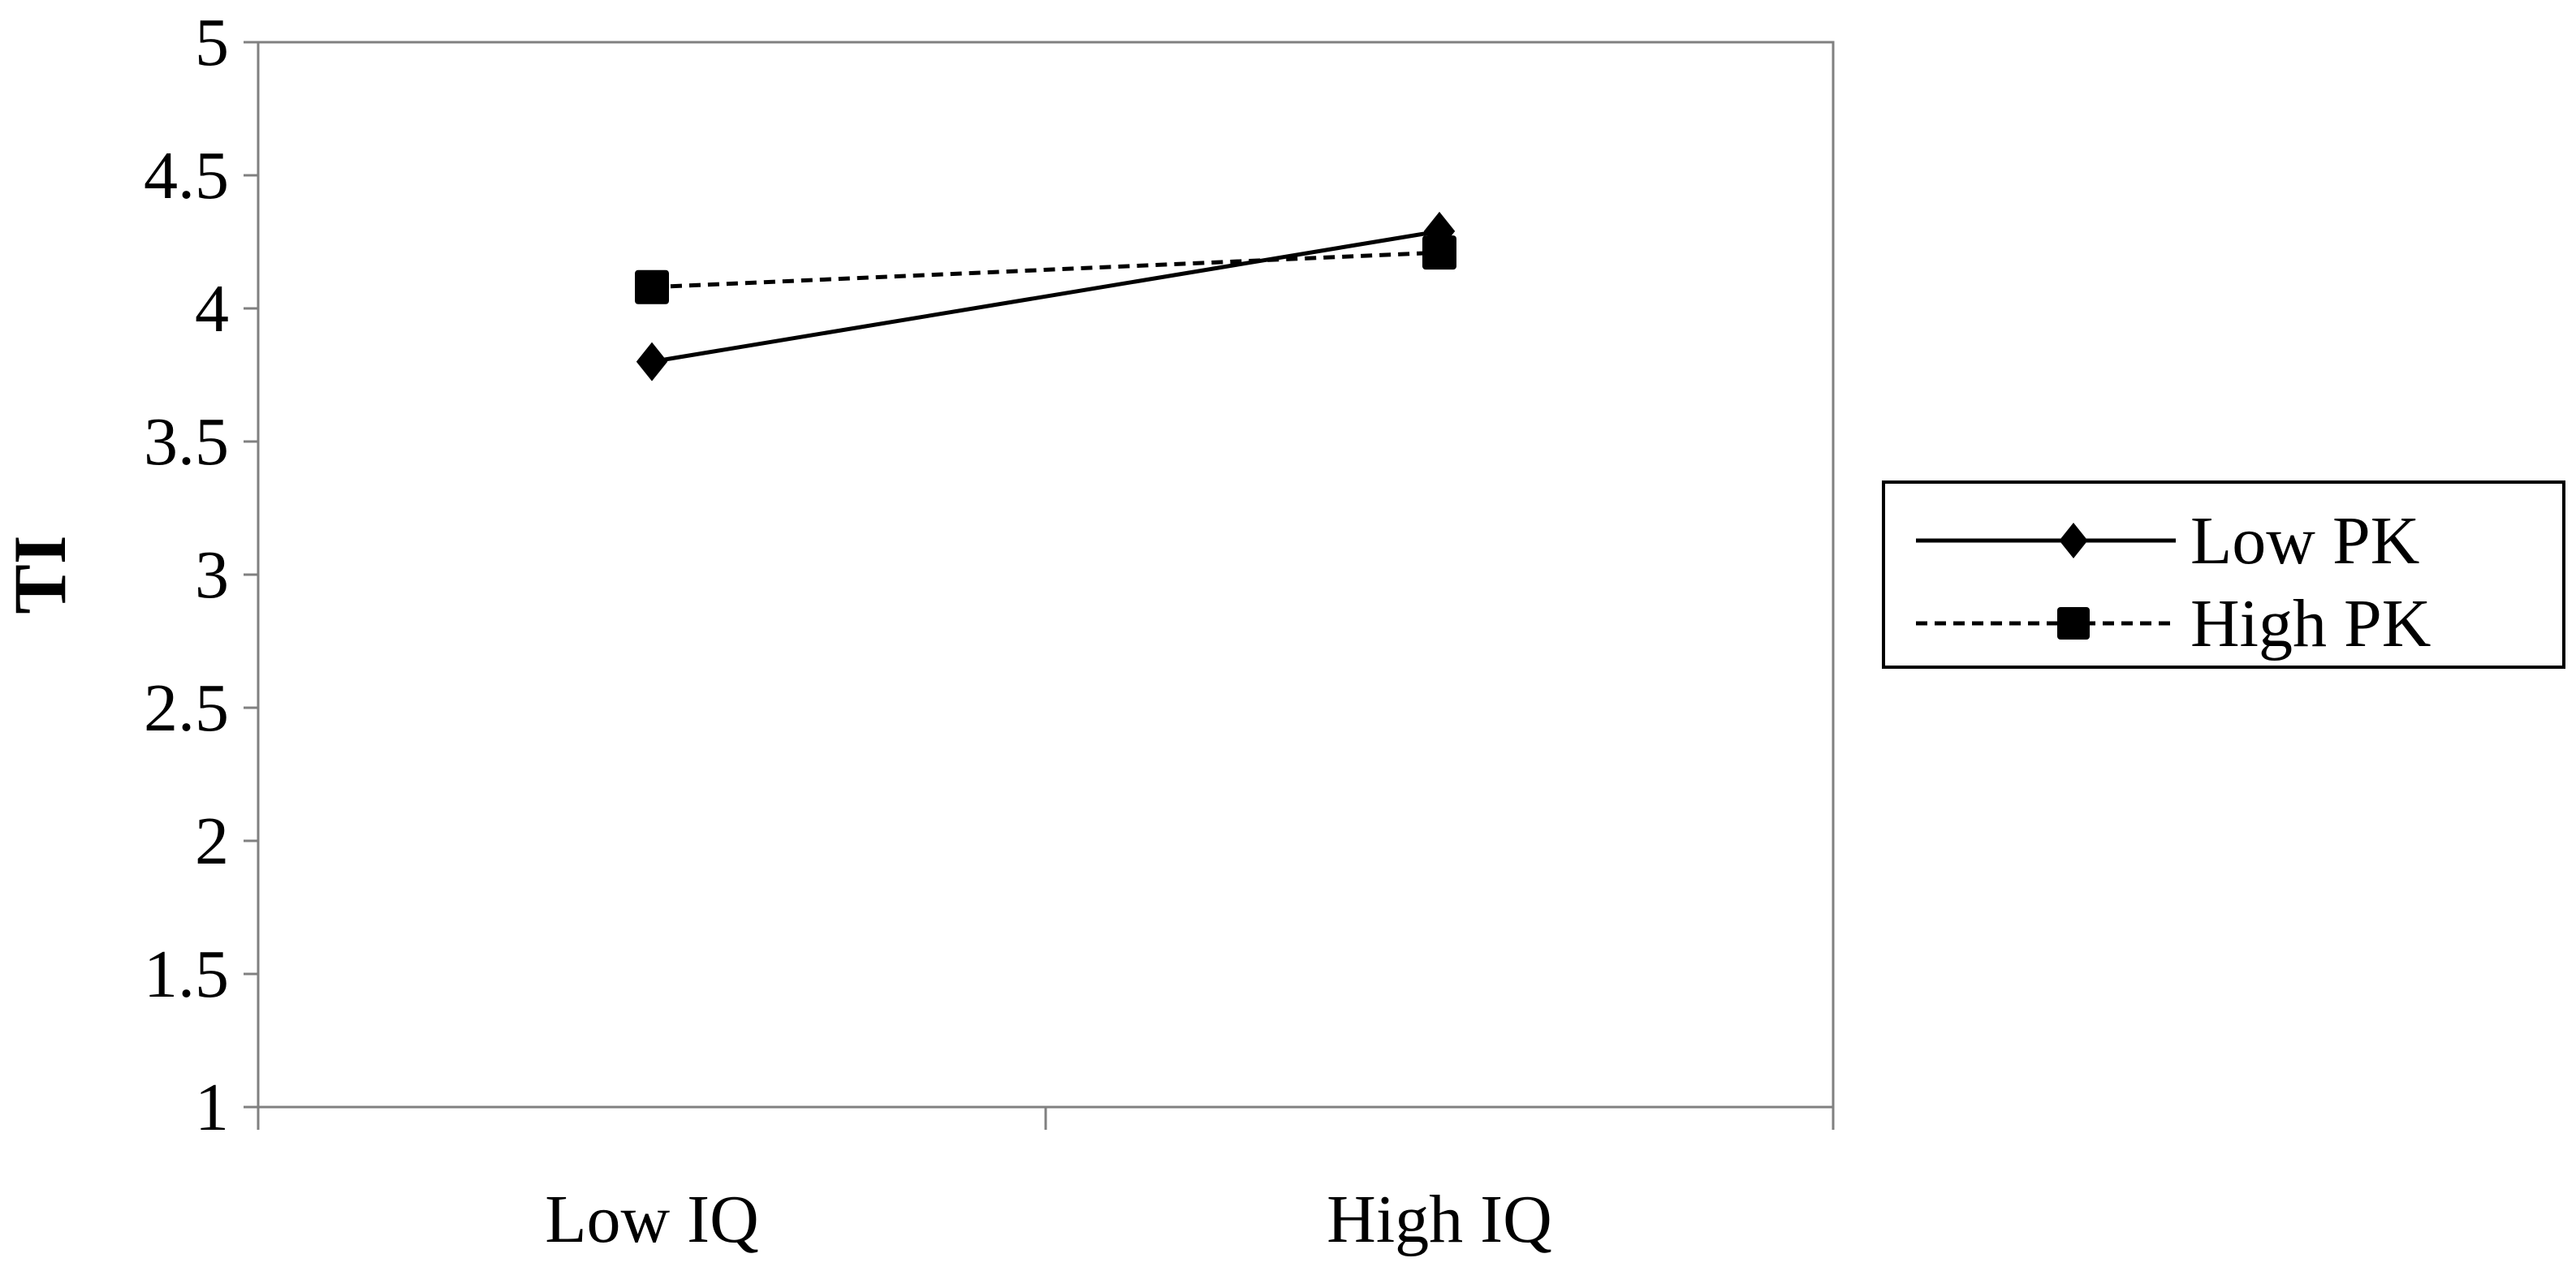 The width and height of the screenshot is (2576, 1271). I want to click on y-tick-label: 1, so click(212, 1108).